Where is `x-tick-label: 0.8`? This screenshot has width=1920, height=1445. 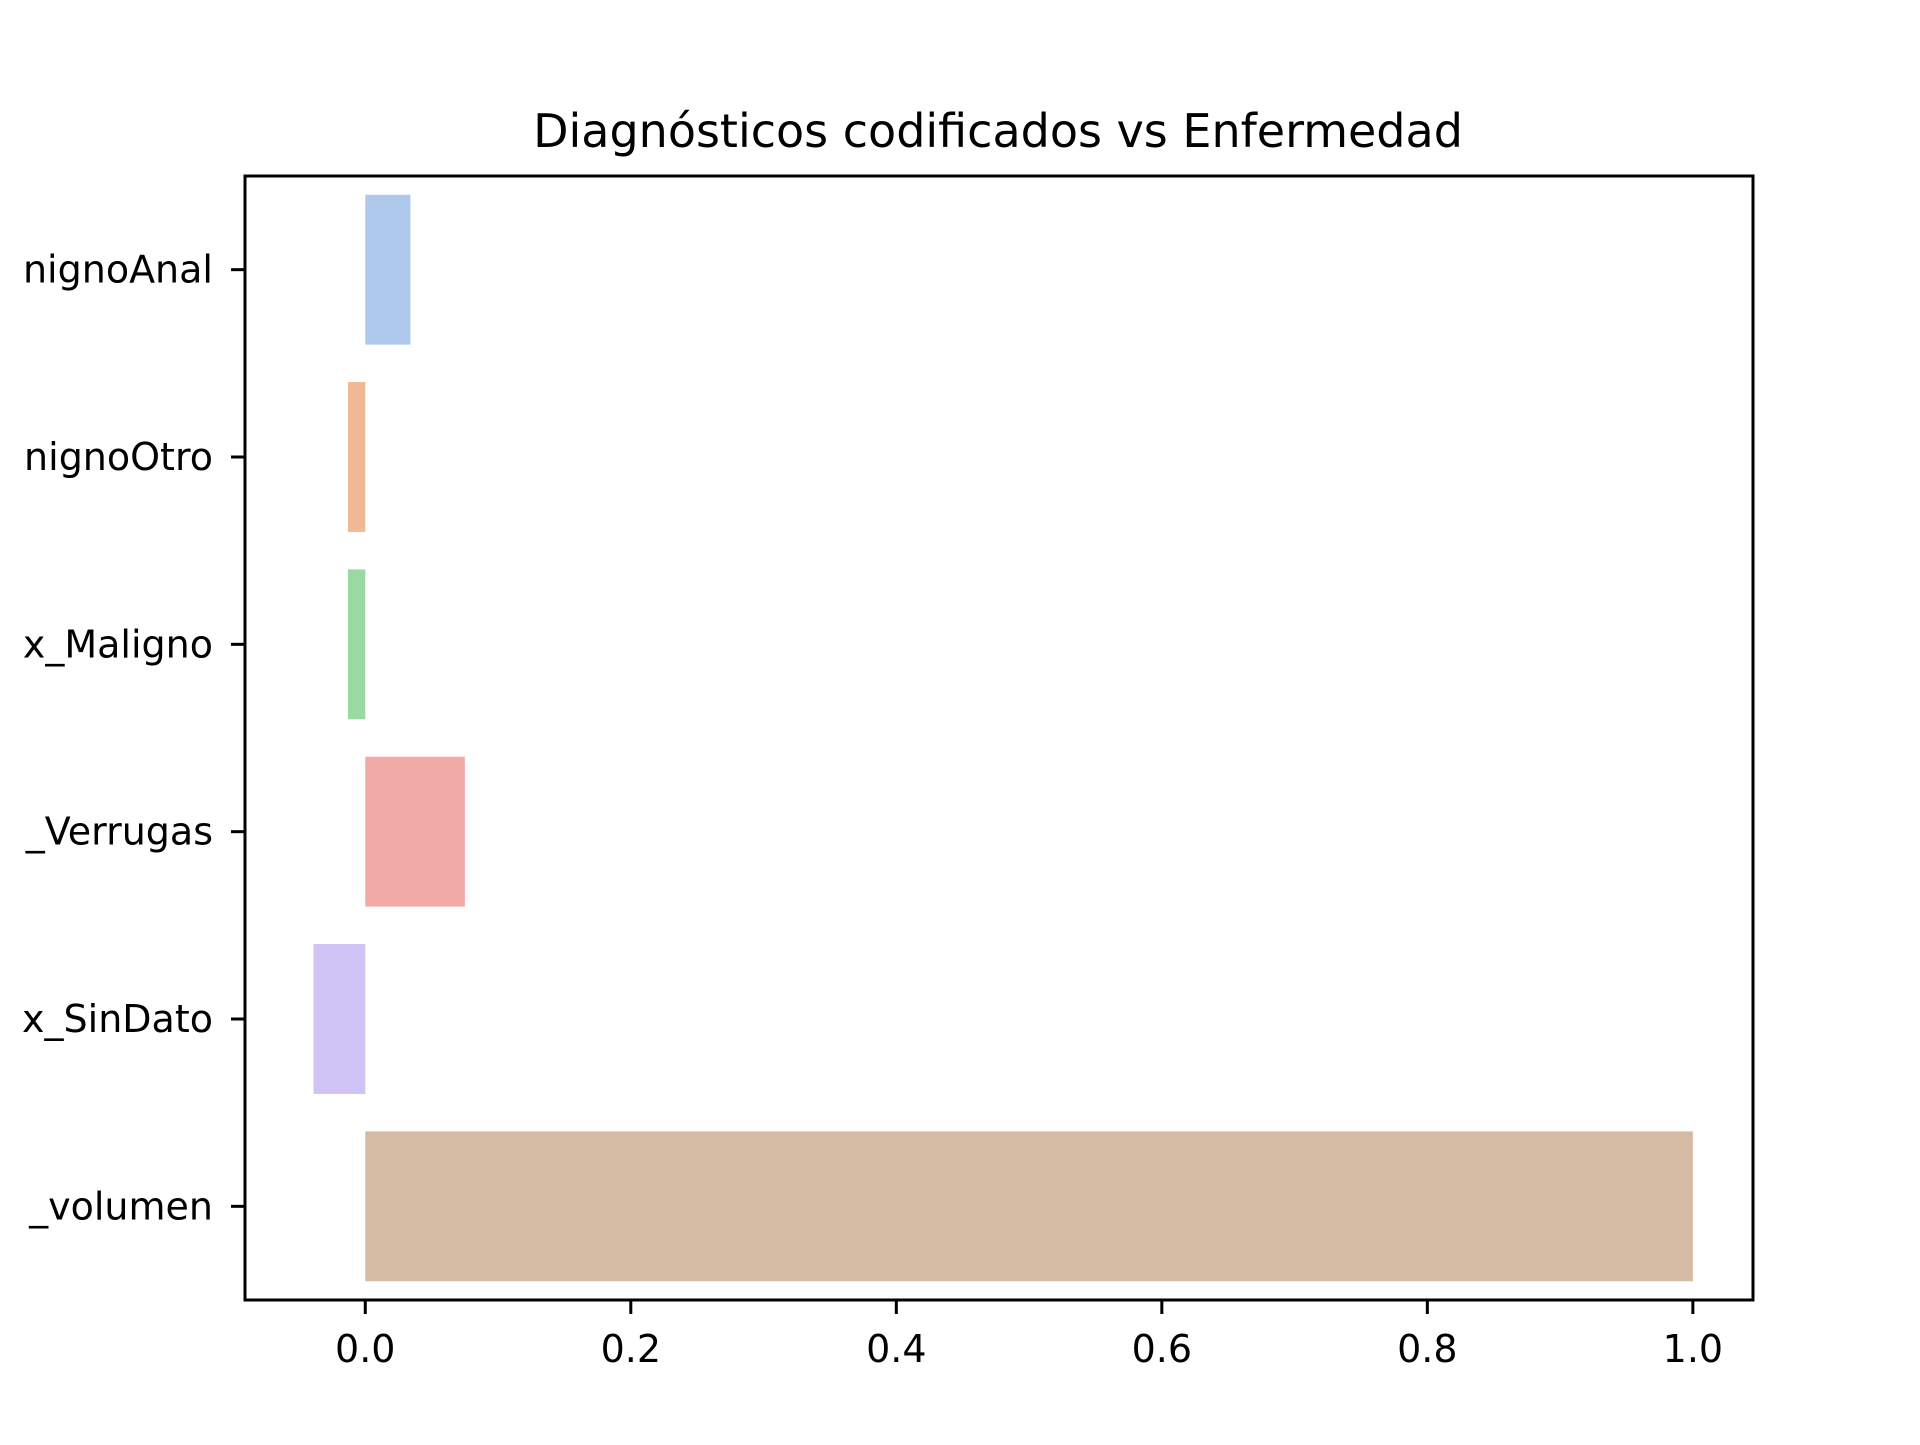
x-tick-label: 0.8 is located at coordinates (1427, 1349).